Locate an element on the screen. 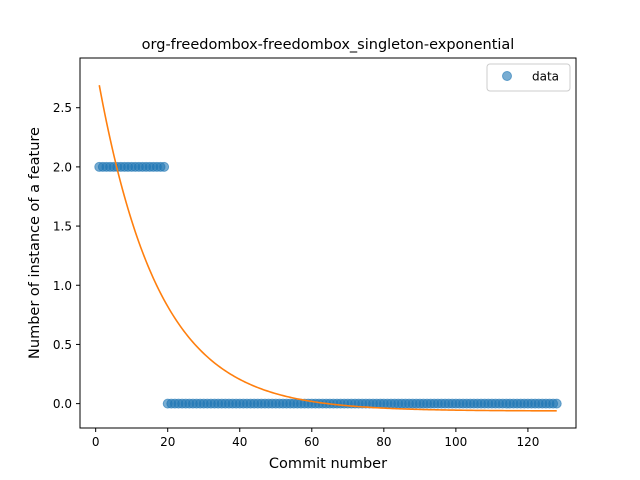 This screenshot has width=640, height=480. y-tick-label: 2.0 is located at coordinates (62, 167).